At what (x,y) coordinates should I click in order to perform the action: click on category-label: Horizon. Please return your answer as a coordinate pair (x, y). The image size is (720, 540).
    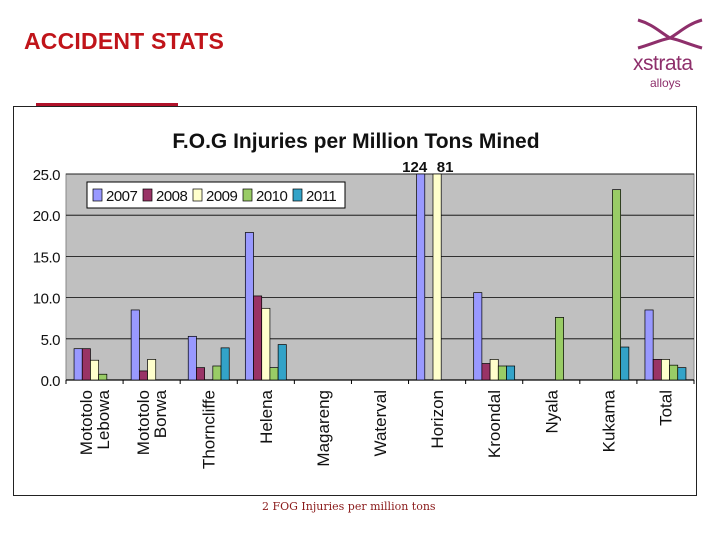
    Looking at the image, I should click on (437, 419).